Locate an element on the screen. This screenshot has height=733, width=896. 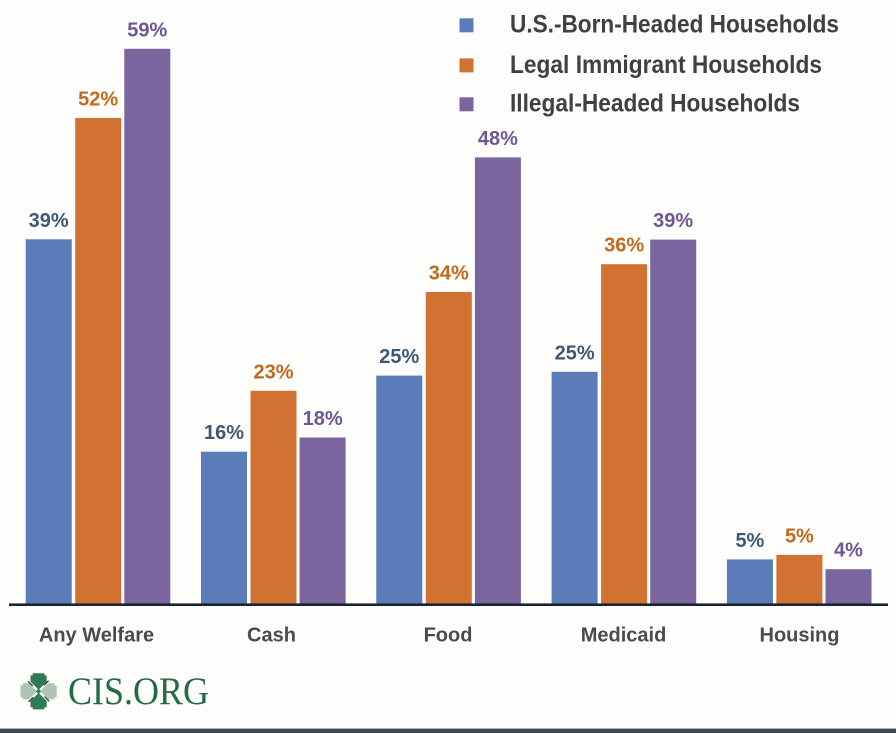
svg-text: 52% is located at coordinates (98, 100).